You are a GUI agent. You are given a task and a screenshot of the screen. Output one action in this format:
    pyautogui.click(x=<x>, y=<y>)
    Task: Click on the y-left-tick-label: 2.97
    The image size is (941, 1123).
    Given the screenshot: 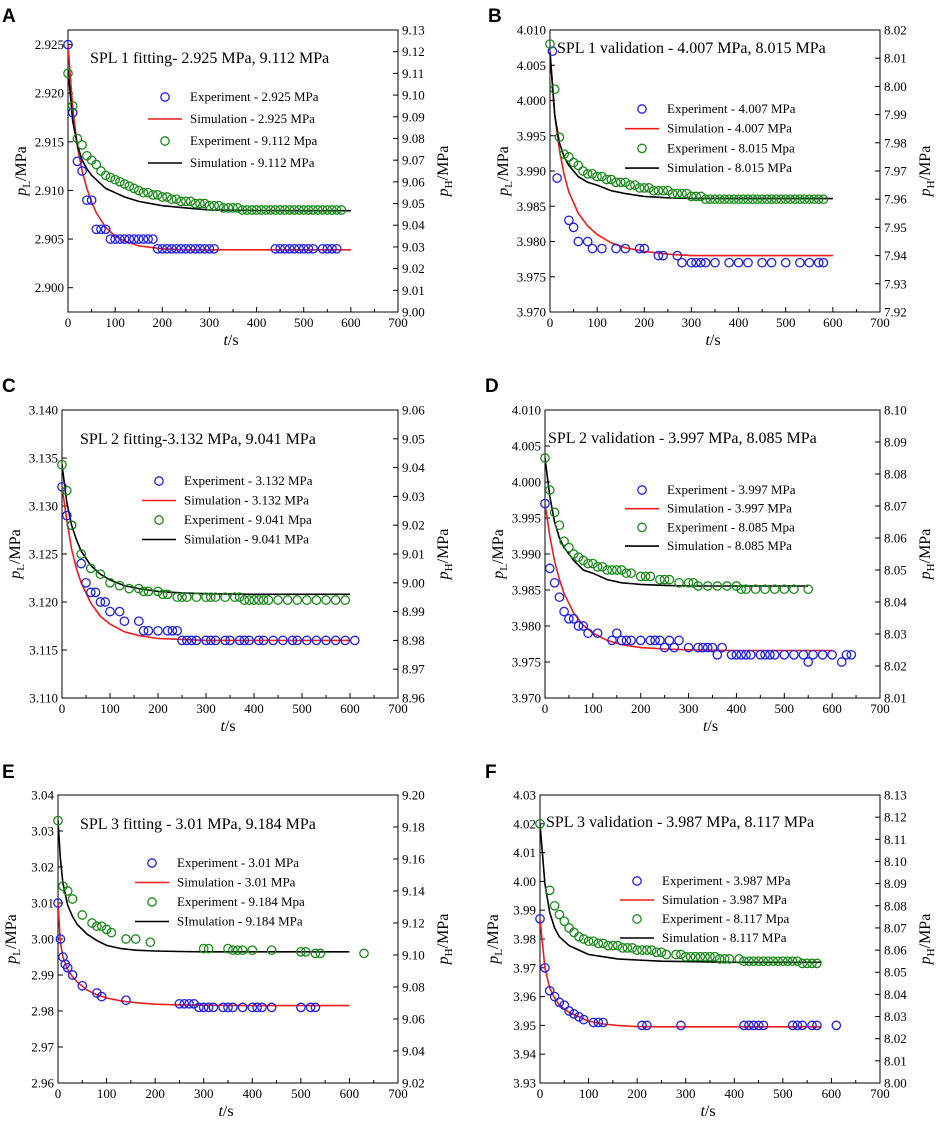 What is the action you would take?
    pyautogui.click(x=42, y=1047)
    